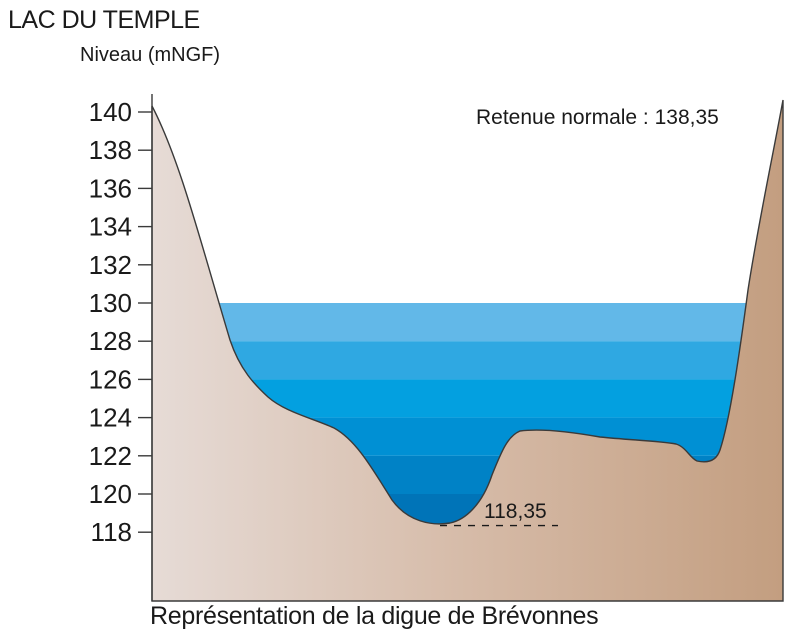 This screenshot has width=790, height=641. I want to click on y-tick-label-124: 124, so click(110, 418).